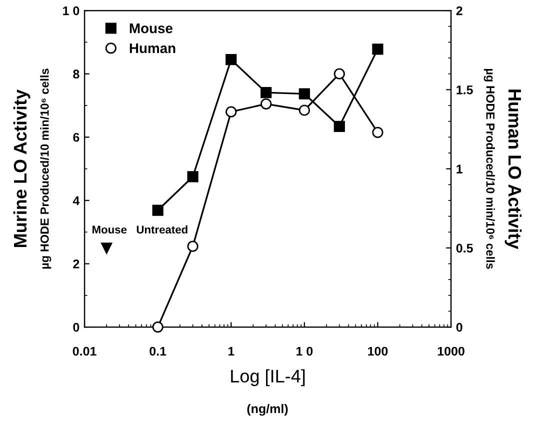 Image resolution: width=535 pixels, height=422 pixels. I want to click on y-tick-label: 1 0, so click(71, 11).